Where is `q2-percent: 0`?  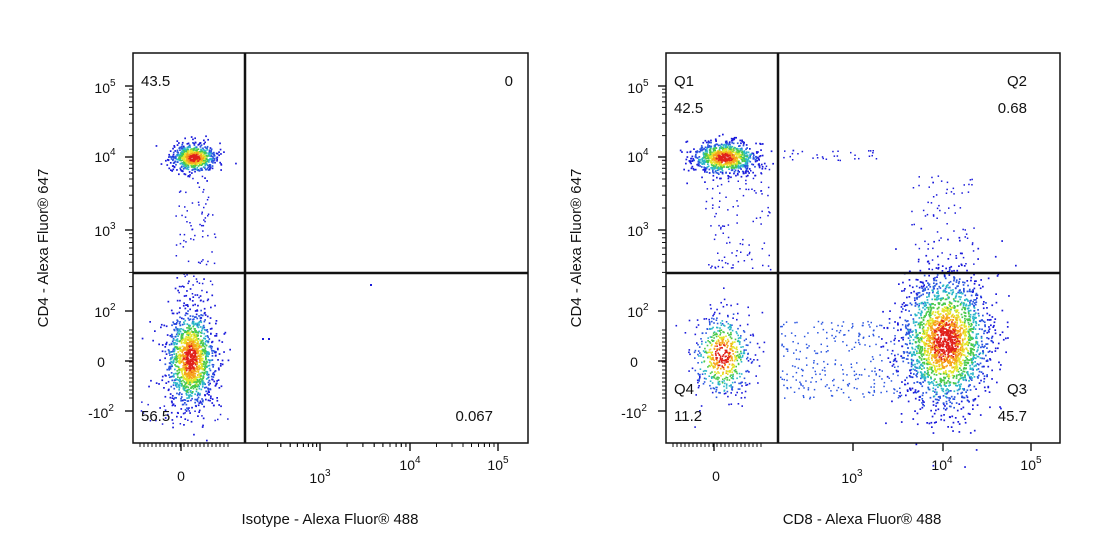 q2-percent: 0 is located at coordinates (509, 81).